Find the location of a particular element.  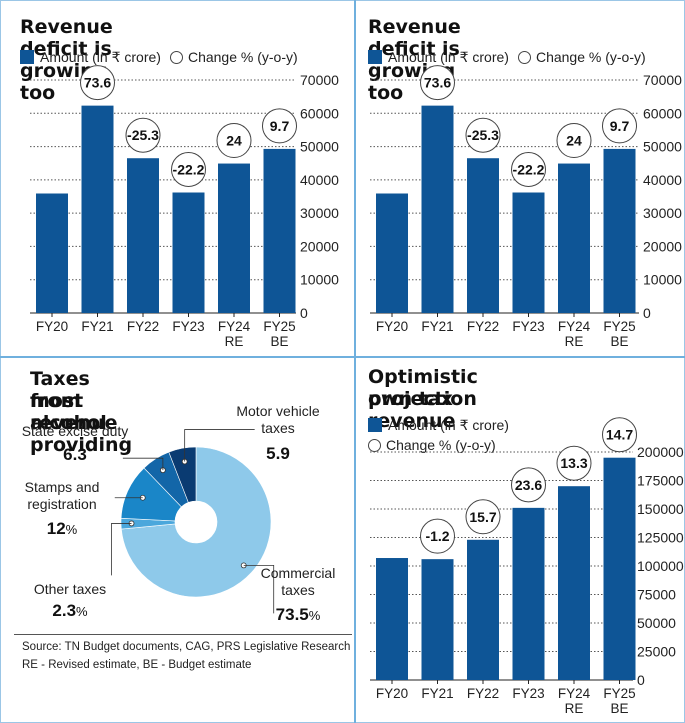

y-tick-label: 100000 is located at coordinates (660, 566).